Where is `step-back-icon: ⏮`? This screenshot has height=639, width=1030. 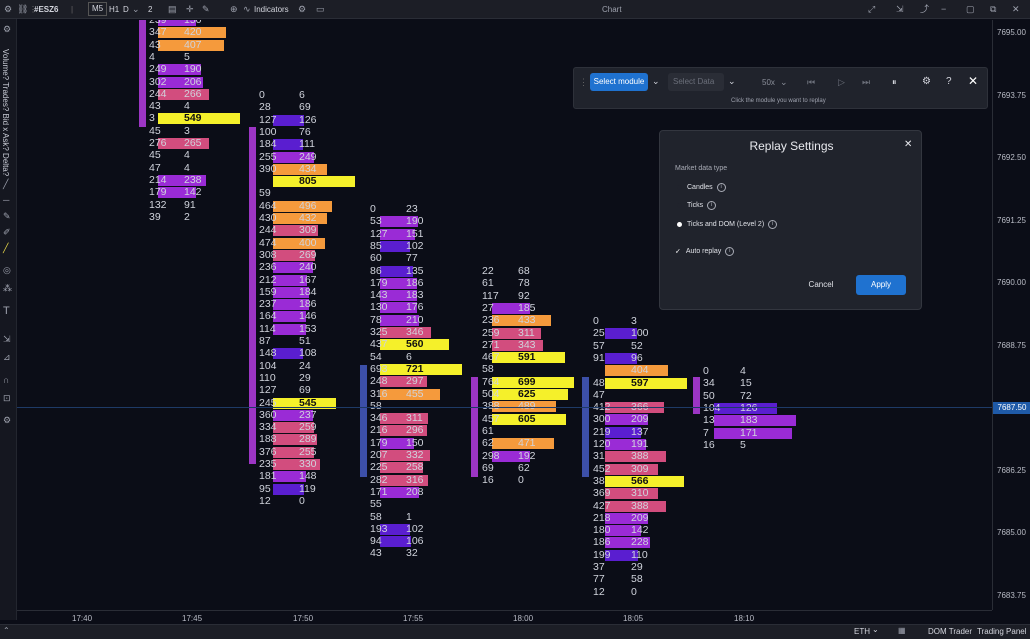 step-back-icon: ⏮ is located at coordinates (811, 82).